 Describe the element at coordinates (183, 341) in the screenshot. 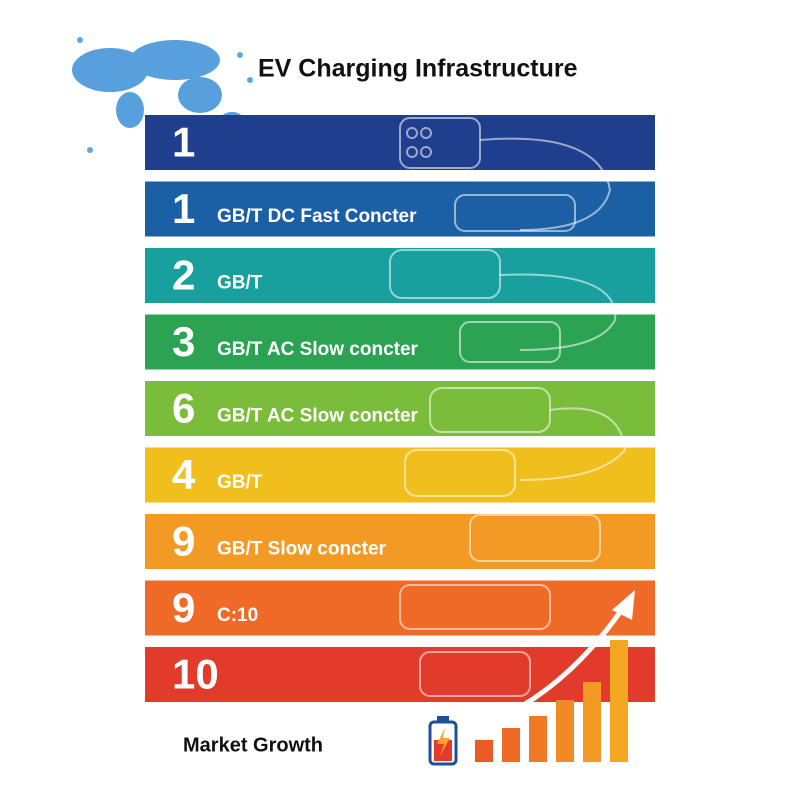

I see `row-number: 3` at that location.